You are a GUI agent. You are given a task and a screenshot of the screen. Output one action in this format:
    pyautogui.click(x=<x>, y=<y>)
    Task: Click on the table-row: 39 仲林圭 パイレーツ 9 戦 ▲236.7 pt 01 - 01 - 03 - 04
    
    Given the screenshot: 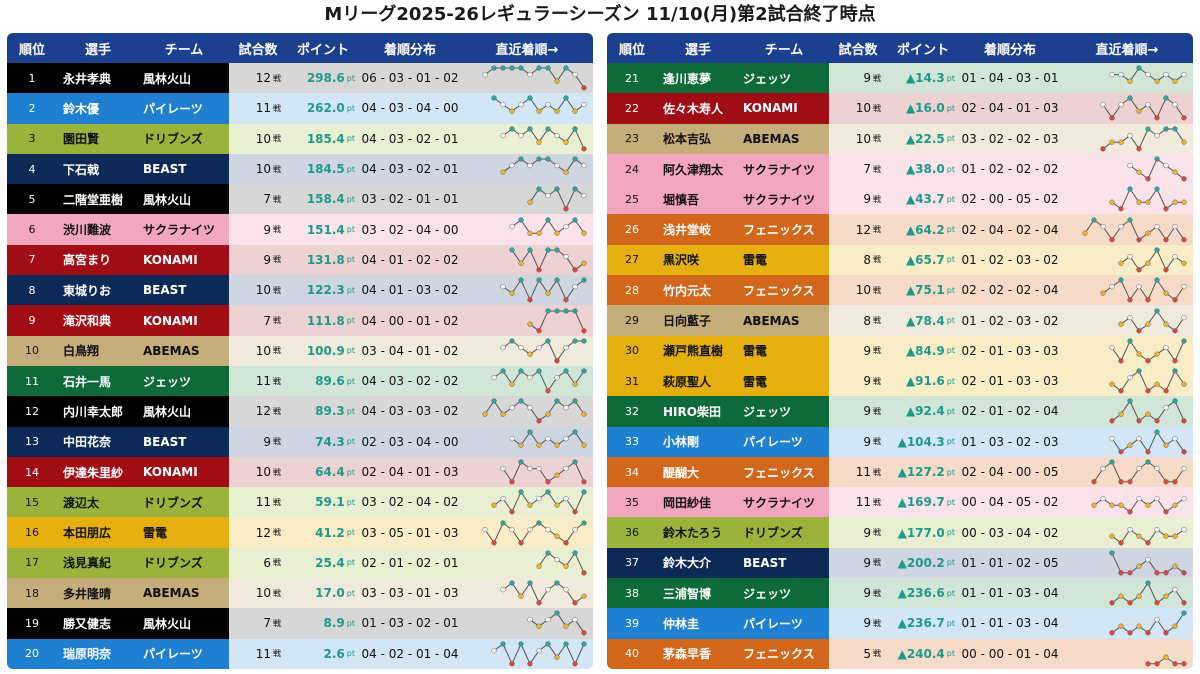 What is the action you would take?
    pyautogui.click(x=900, y=623)
    